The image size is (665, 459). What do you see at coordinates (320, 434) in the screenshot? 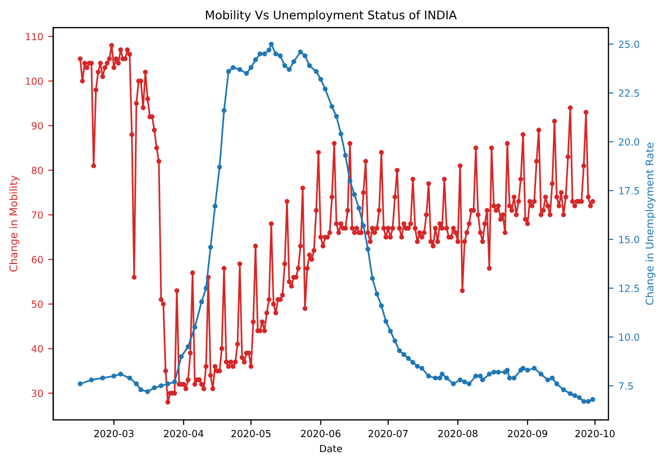
I see `x-tick-label: 2020-06` at bounding box center [320, 434].